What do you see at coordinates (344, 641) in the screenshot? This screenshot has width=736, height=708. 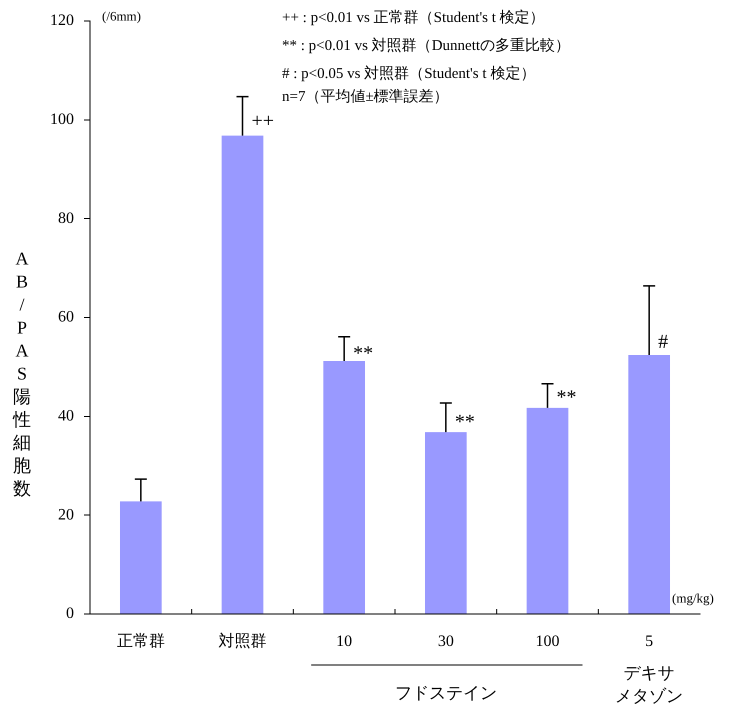 I see `x-tick-label: 10` at bounding box center [344, 641].